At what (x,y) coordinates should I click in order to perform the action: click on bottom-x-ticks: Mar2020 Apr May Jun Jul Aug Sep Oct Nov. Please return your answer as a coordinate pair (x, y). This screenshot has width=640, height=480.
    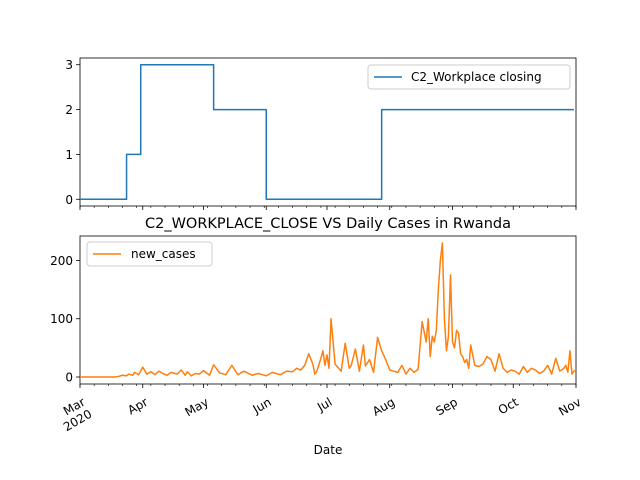
    Looking at the image, I should click on (319, 409).